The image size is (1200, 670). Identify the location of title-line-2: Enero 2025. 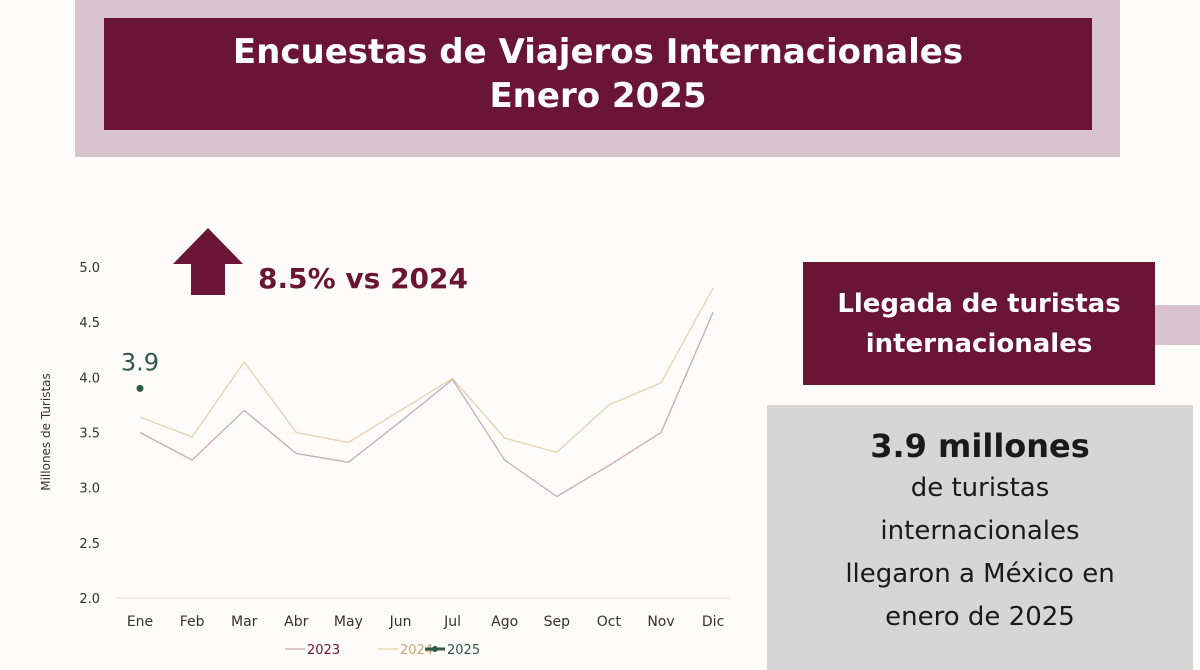
(598, 96).